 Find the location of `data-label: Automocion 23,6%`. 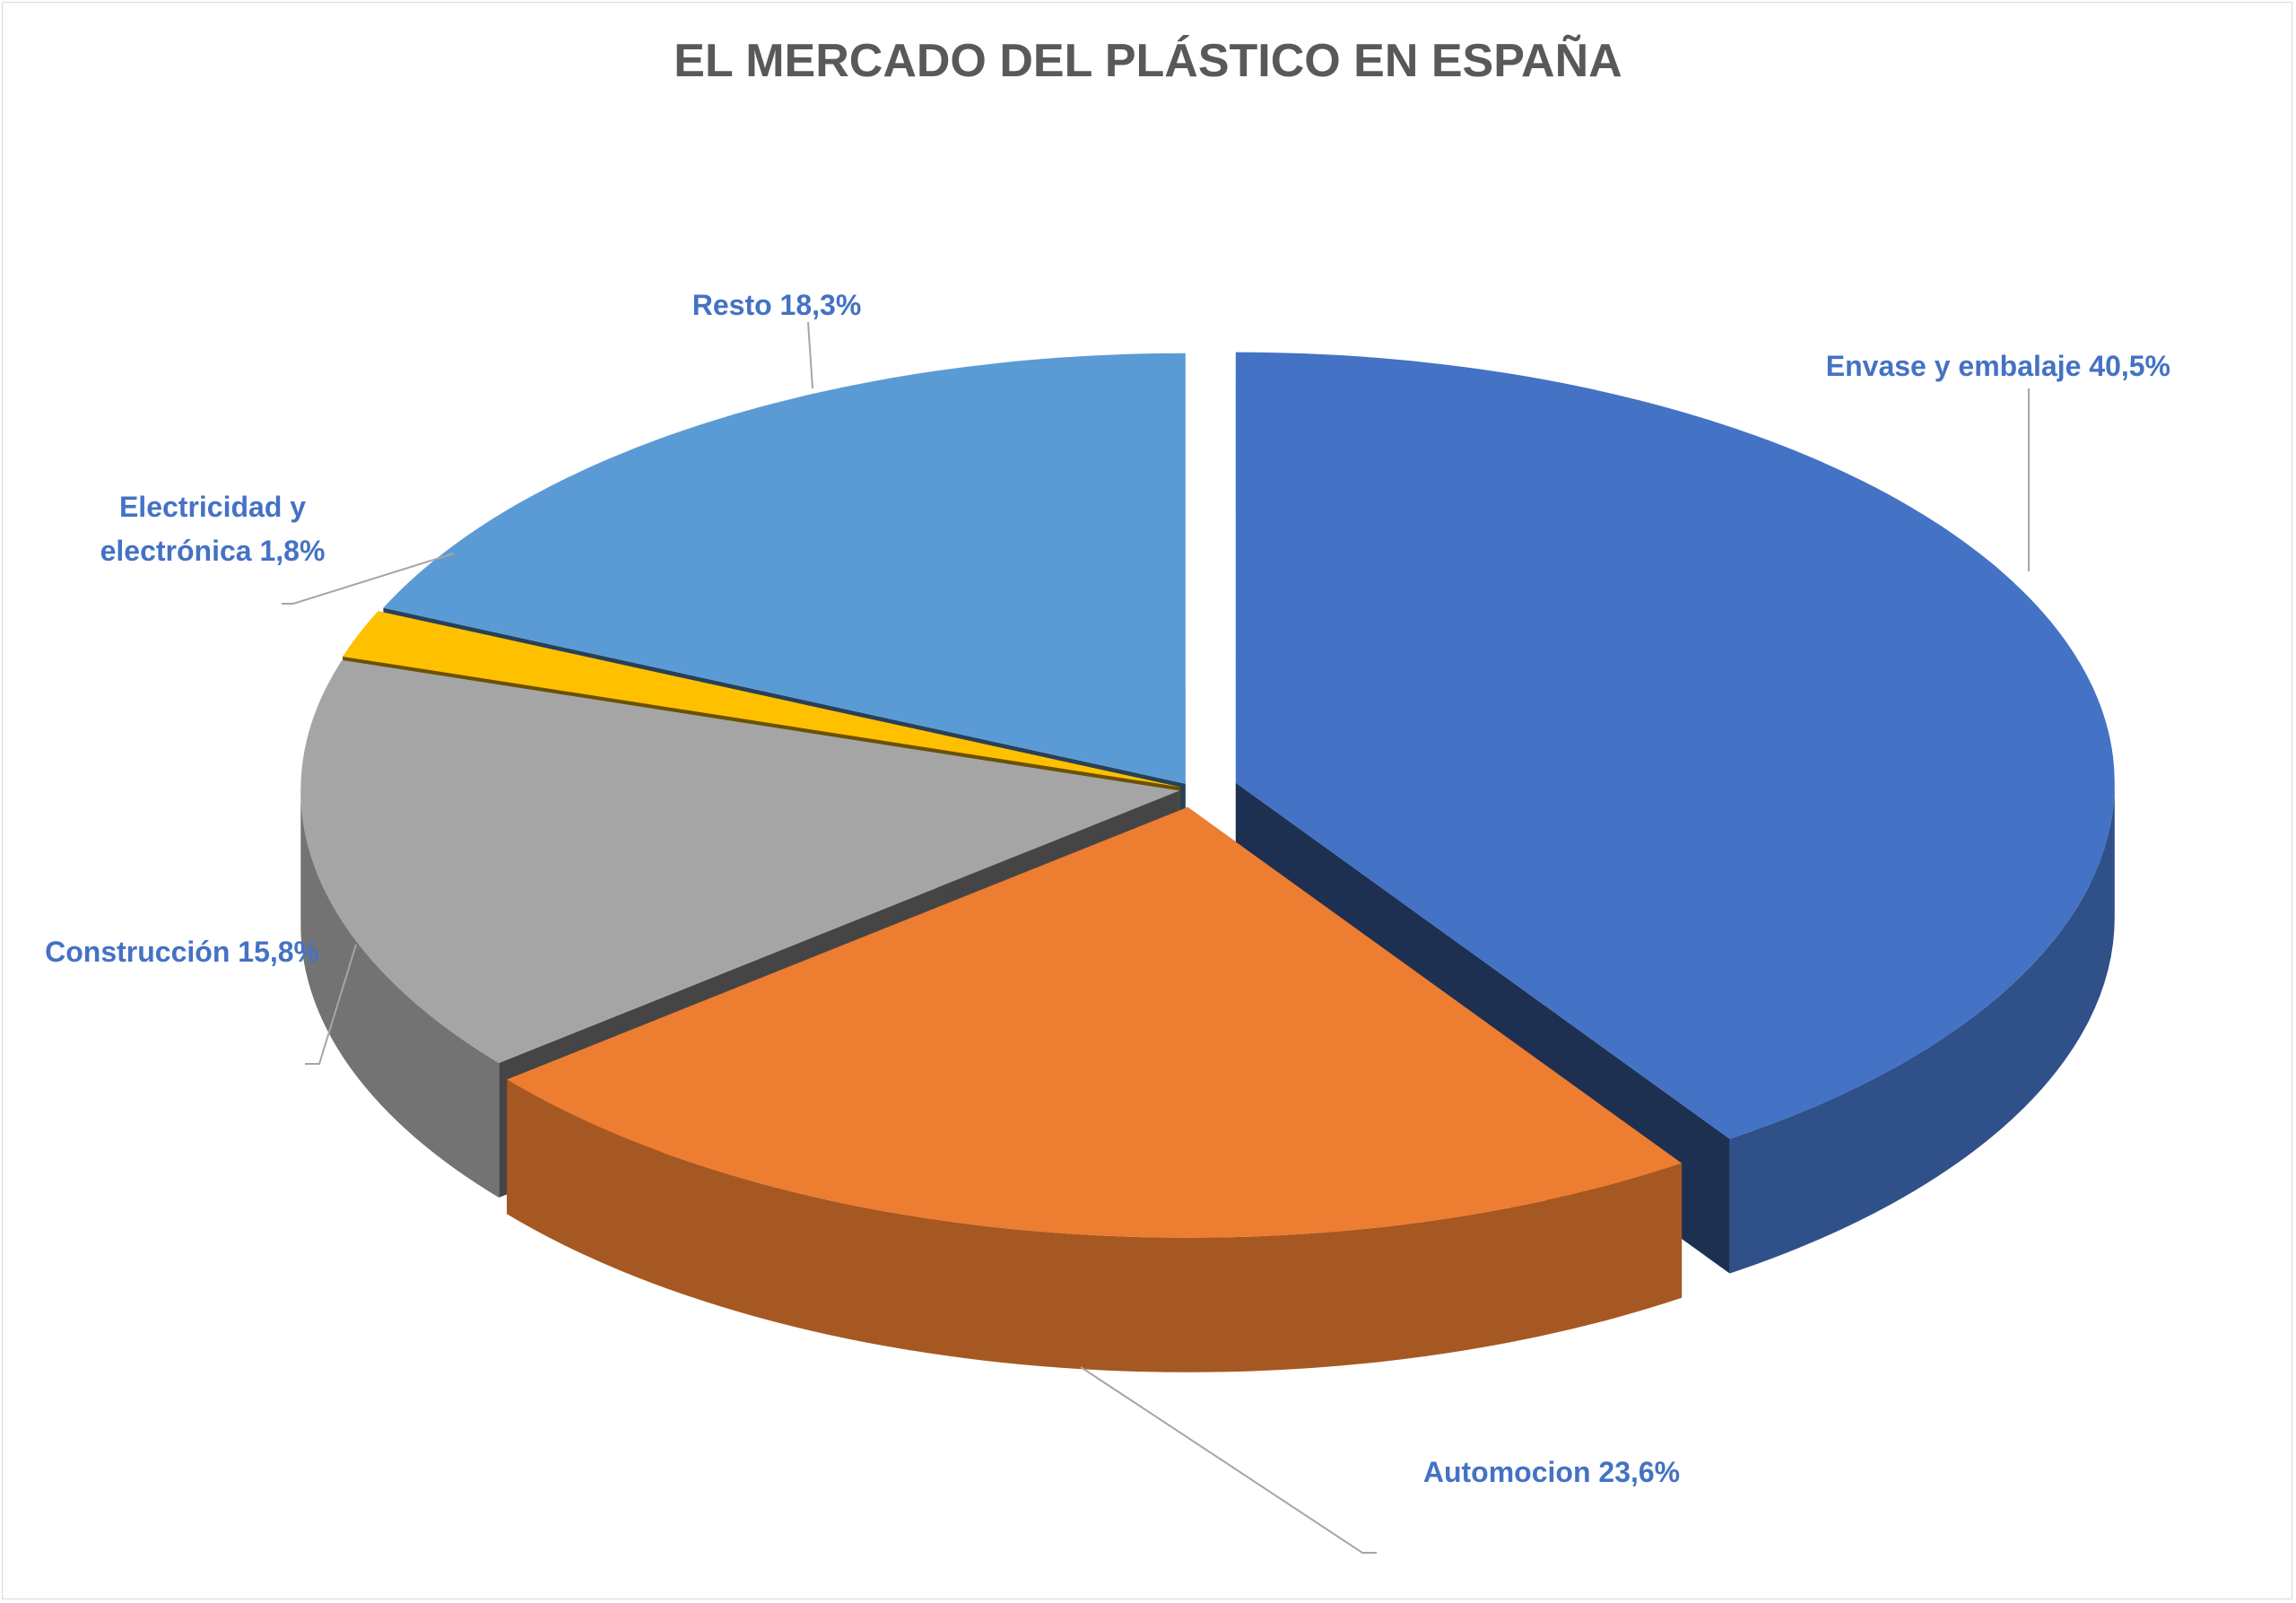

data-label: Automocion 23,6% is located at coordinates (1551, 1473).